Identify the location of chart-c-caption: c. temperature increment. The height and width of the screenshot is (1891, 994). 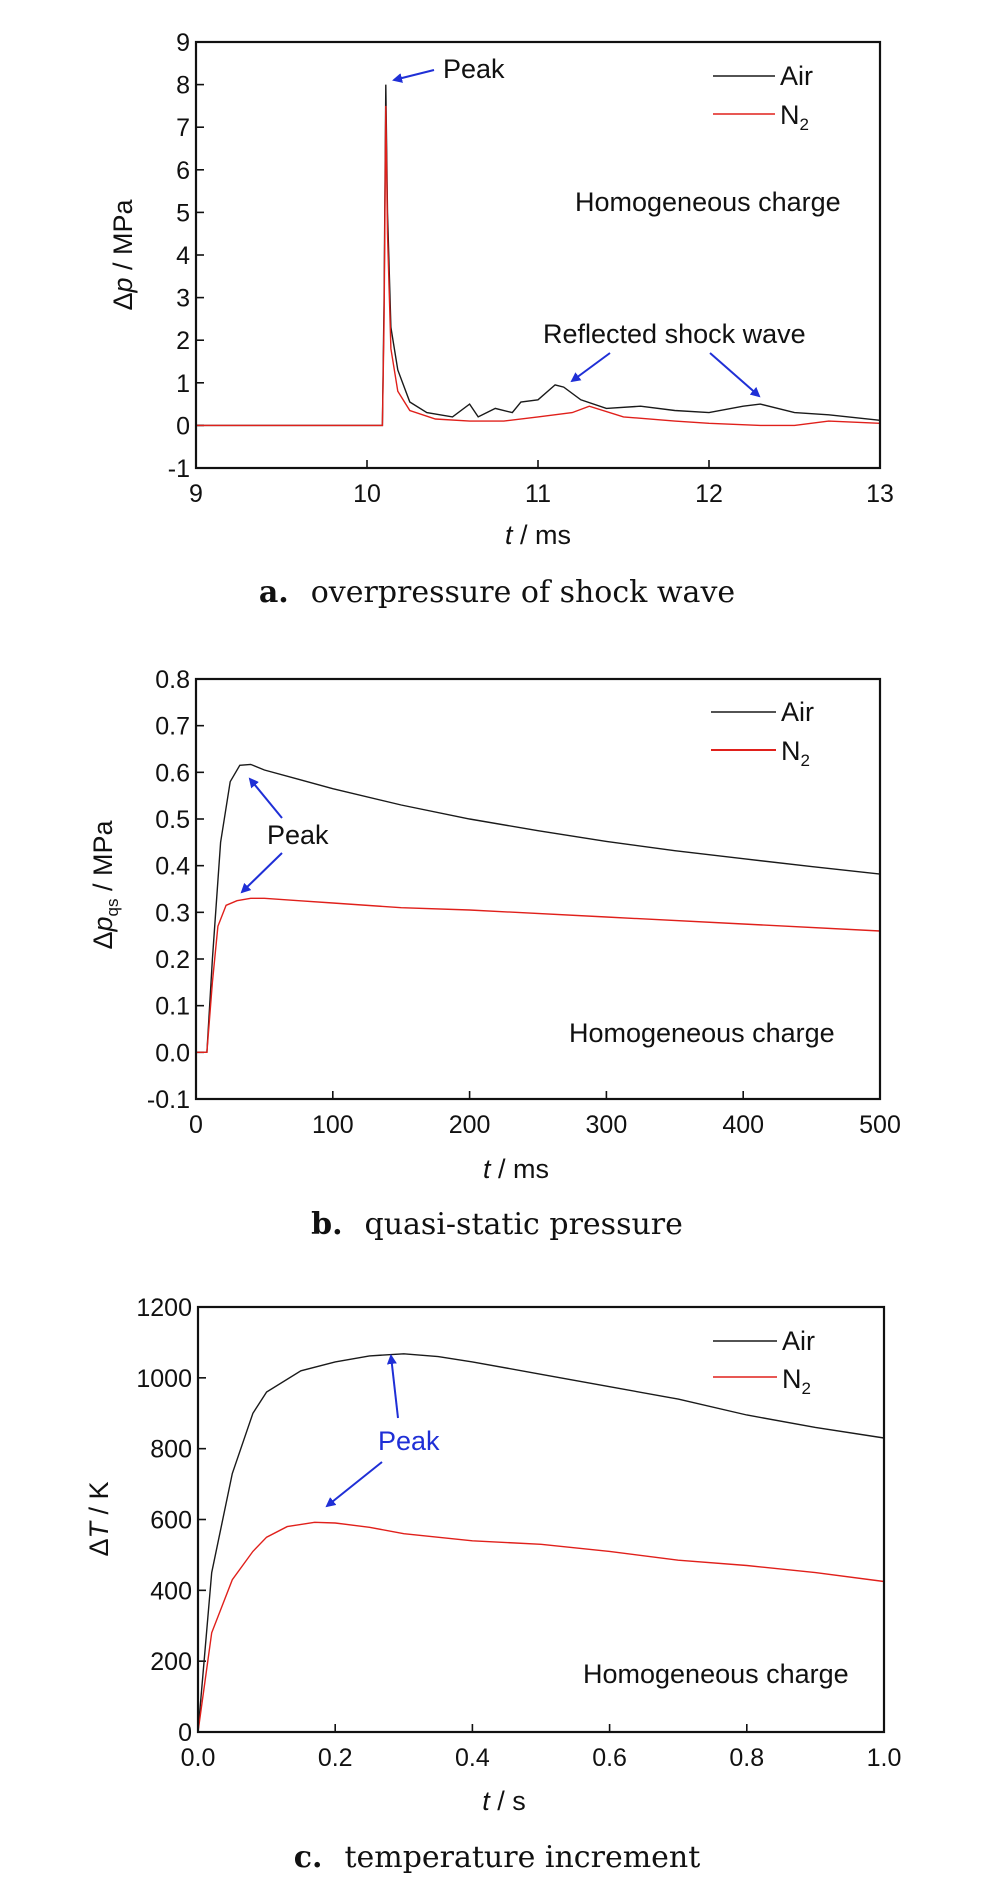
(497, 1857).